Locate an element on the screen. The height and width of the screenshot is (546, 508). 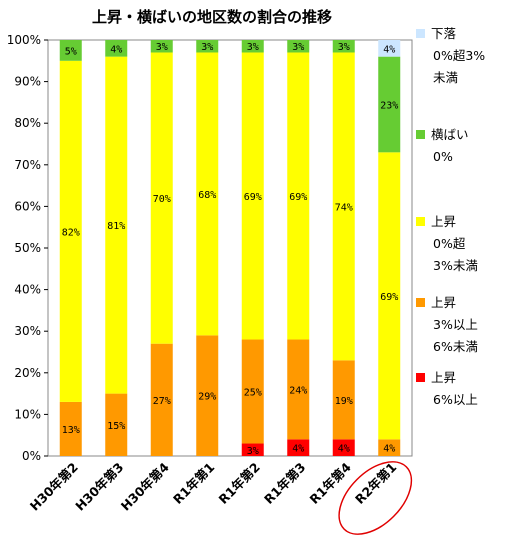
data-label: 13% is located at coordinates (71, 430).